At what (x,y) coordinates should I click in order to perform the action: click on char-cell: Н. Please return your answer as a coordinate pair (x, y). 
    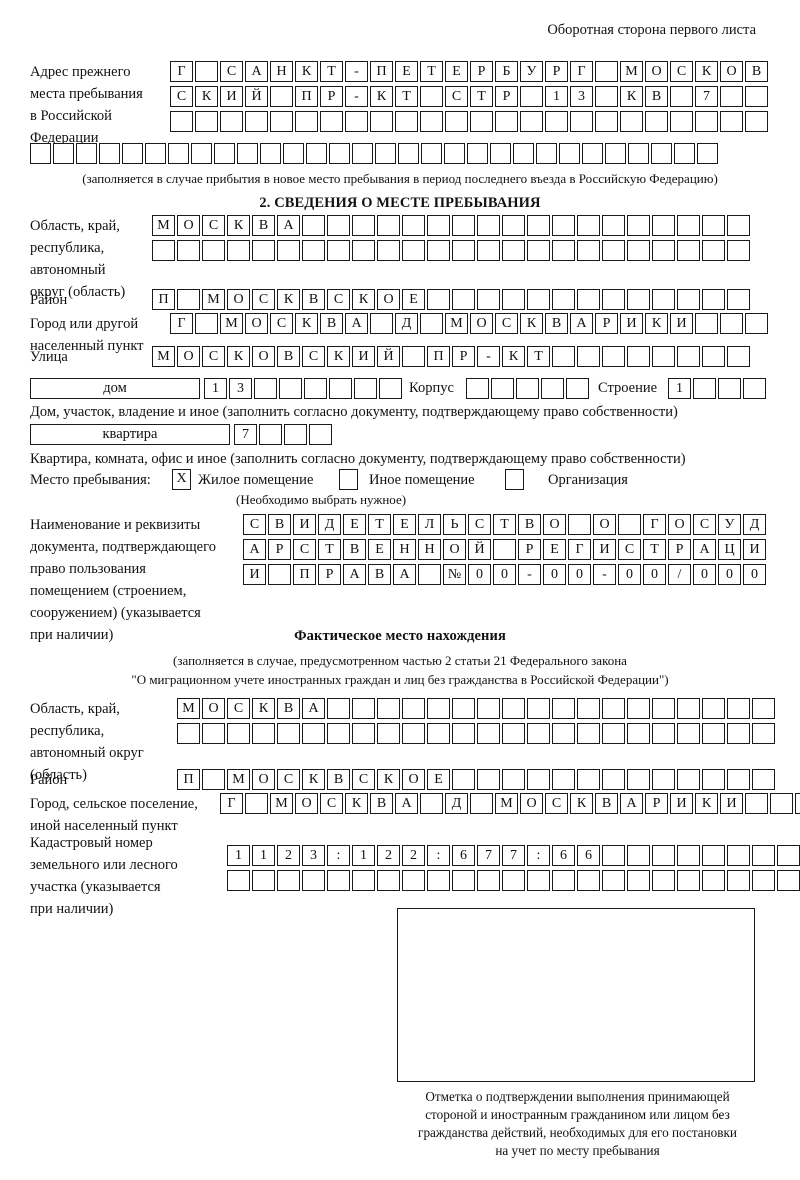
    Looking at the image, I should click on (429, 549).